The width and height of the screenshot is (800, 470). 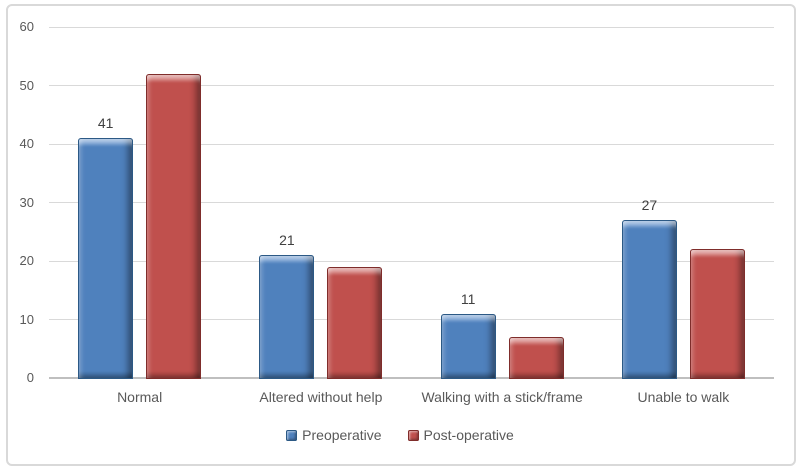 What do you see at coordinates (683, 397) in the screenshot?
I see `category-label: Unable to walk` at bounding box center [683, 397].